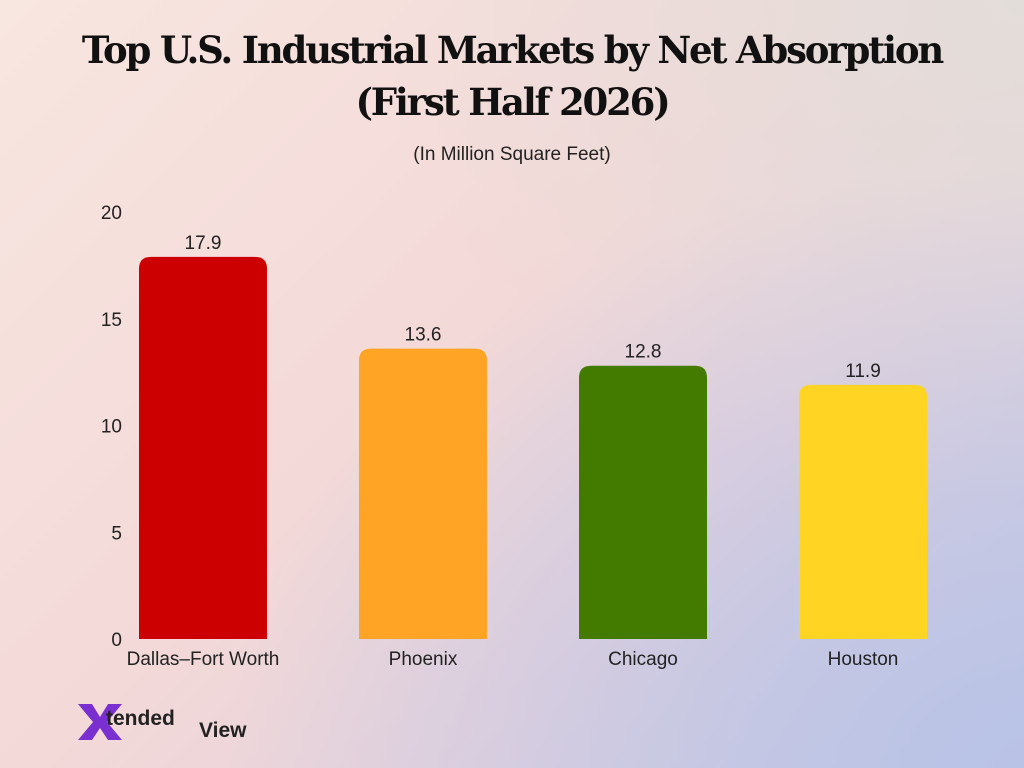 The width and height of the screenshot is (1024, 768). Describe the element at coordinates (863, 659) in the screenshot. I see `x-tick-label: Houston` at that location.